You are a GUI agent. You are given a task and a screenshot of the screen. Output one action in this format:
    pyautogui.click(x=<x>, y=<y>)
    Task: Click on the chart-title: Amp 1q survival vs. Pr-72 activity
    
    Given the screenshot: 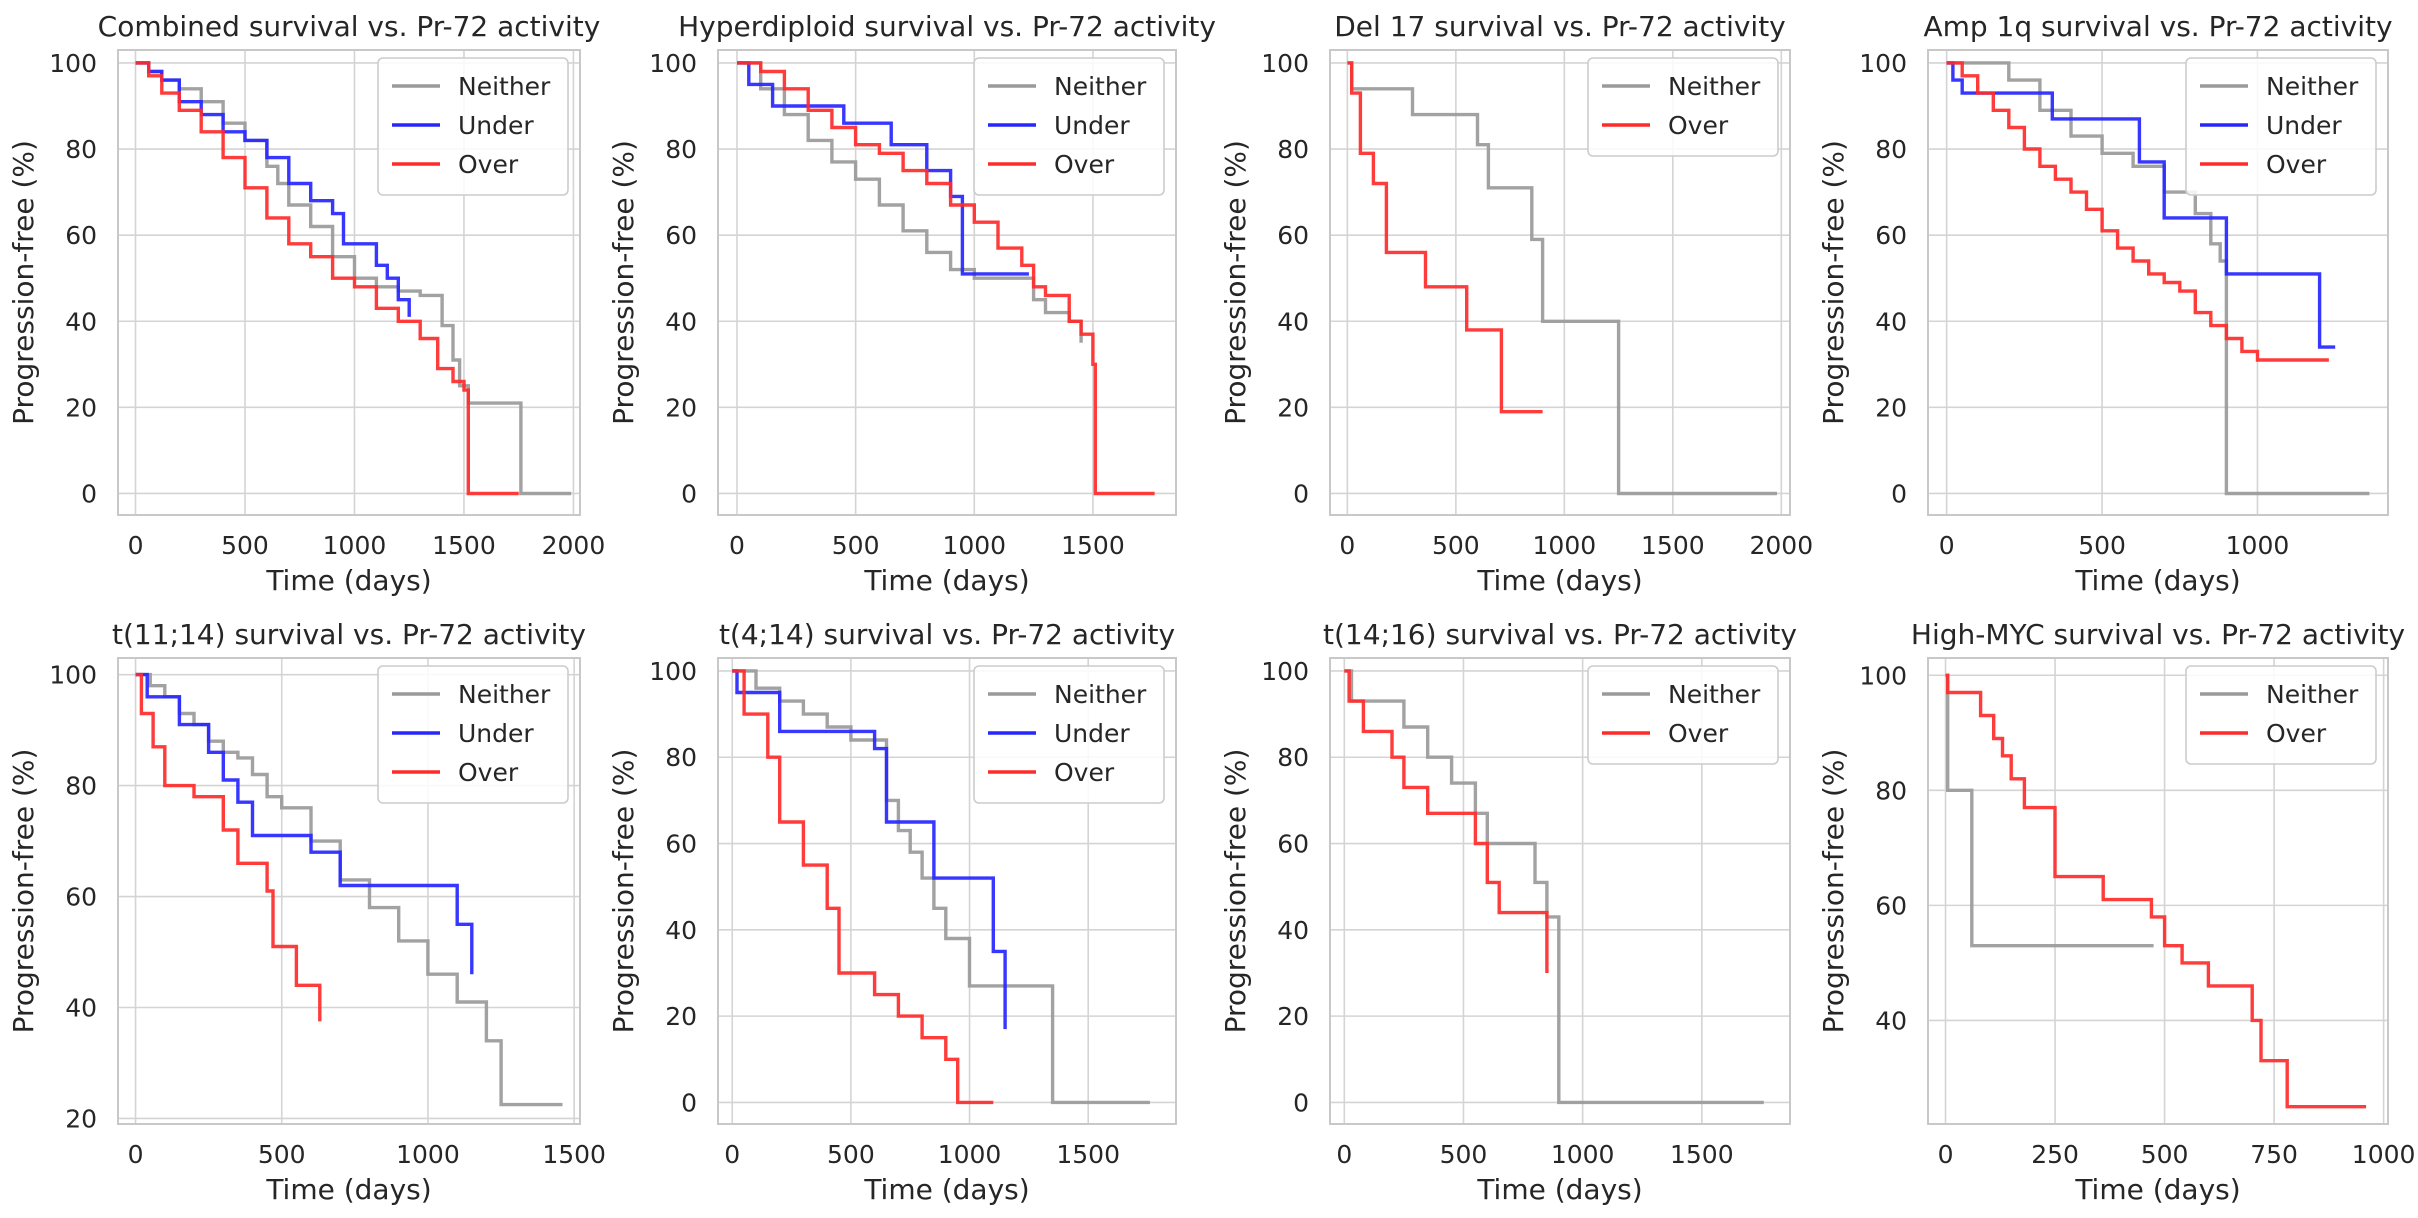 What is the action you would take?
    pyautogui.click(x=2157, y=26)
    